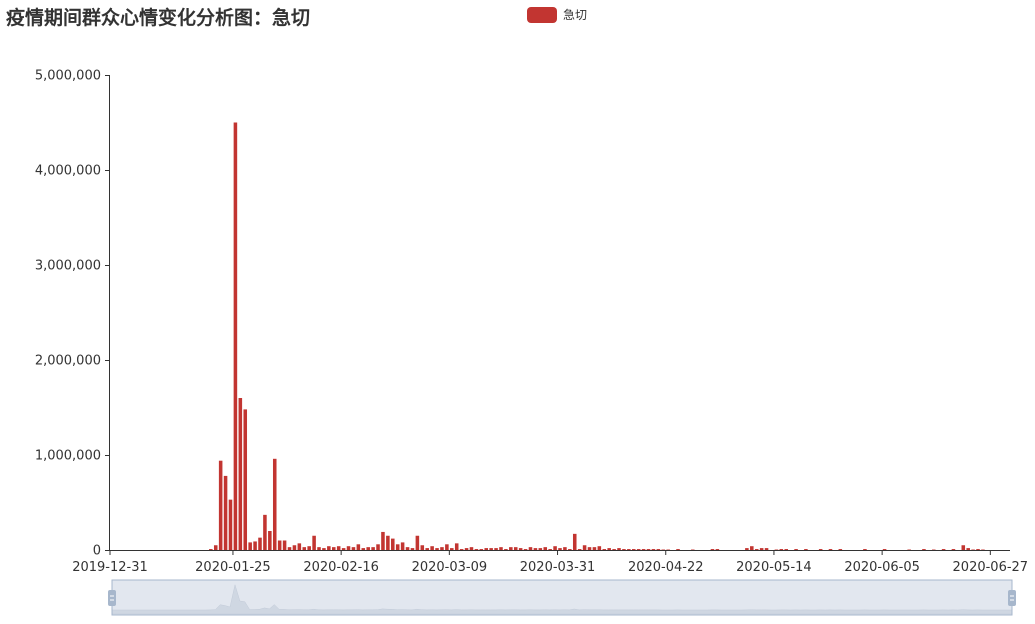  I want to click on datazoom-selected-range, so click(562, 597).